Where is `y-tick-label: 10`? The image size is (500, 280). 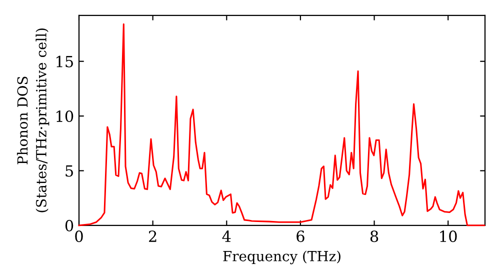 y-tick-label: 10 is located at coordinates (65, 116).